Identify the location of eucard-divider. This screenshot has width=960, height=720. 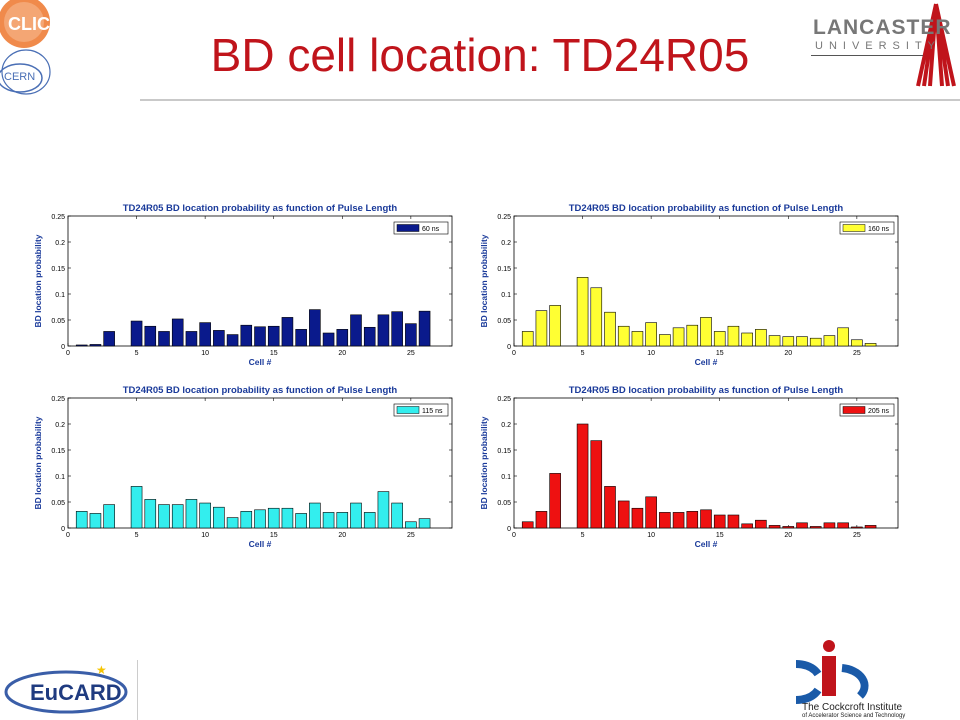
(137, 690).